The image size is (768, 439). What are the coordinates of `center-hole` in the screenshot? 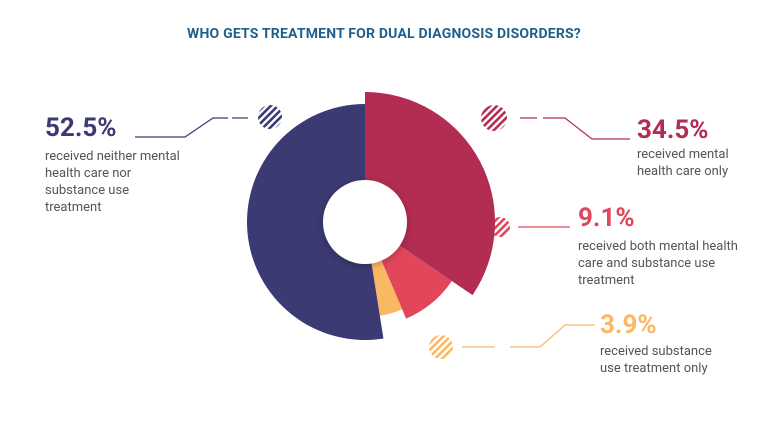 It's located at (365, 222).